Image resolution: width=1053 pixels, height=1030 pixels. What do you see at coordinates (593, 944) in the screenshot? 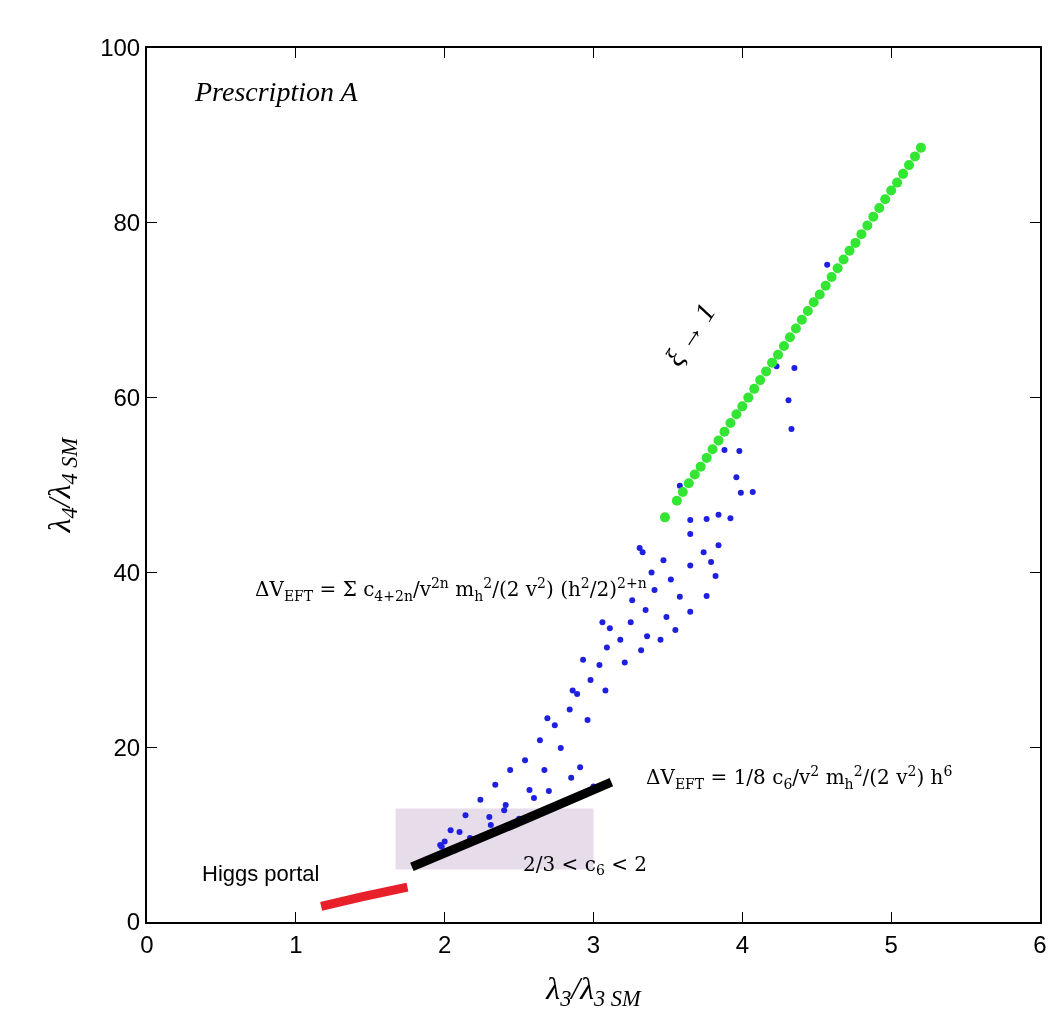
I see `x-tick-label: 3` at bounding box center [593, 944].